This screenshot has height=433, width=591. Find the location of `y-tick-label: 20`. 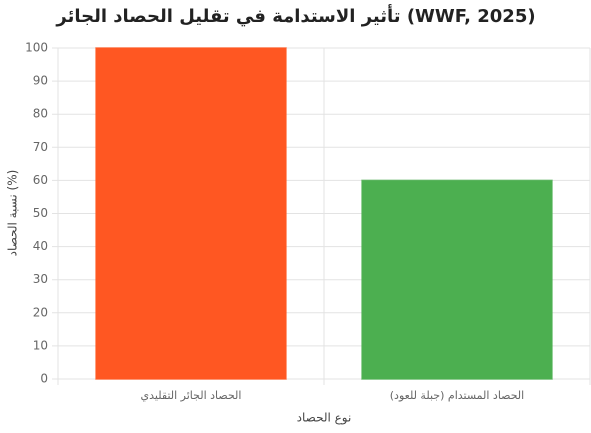

y-tick-label: 20 is located at coordinates (40, 312).